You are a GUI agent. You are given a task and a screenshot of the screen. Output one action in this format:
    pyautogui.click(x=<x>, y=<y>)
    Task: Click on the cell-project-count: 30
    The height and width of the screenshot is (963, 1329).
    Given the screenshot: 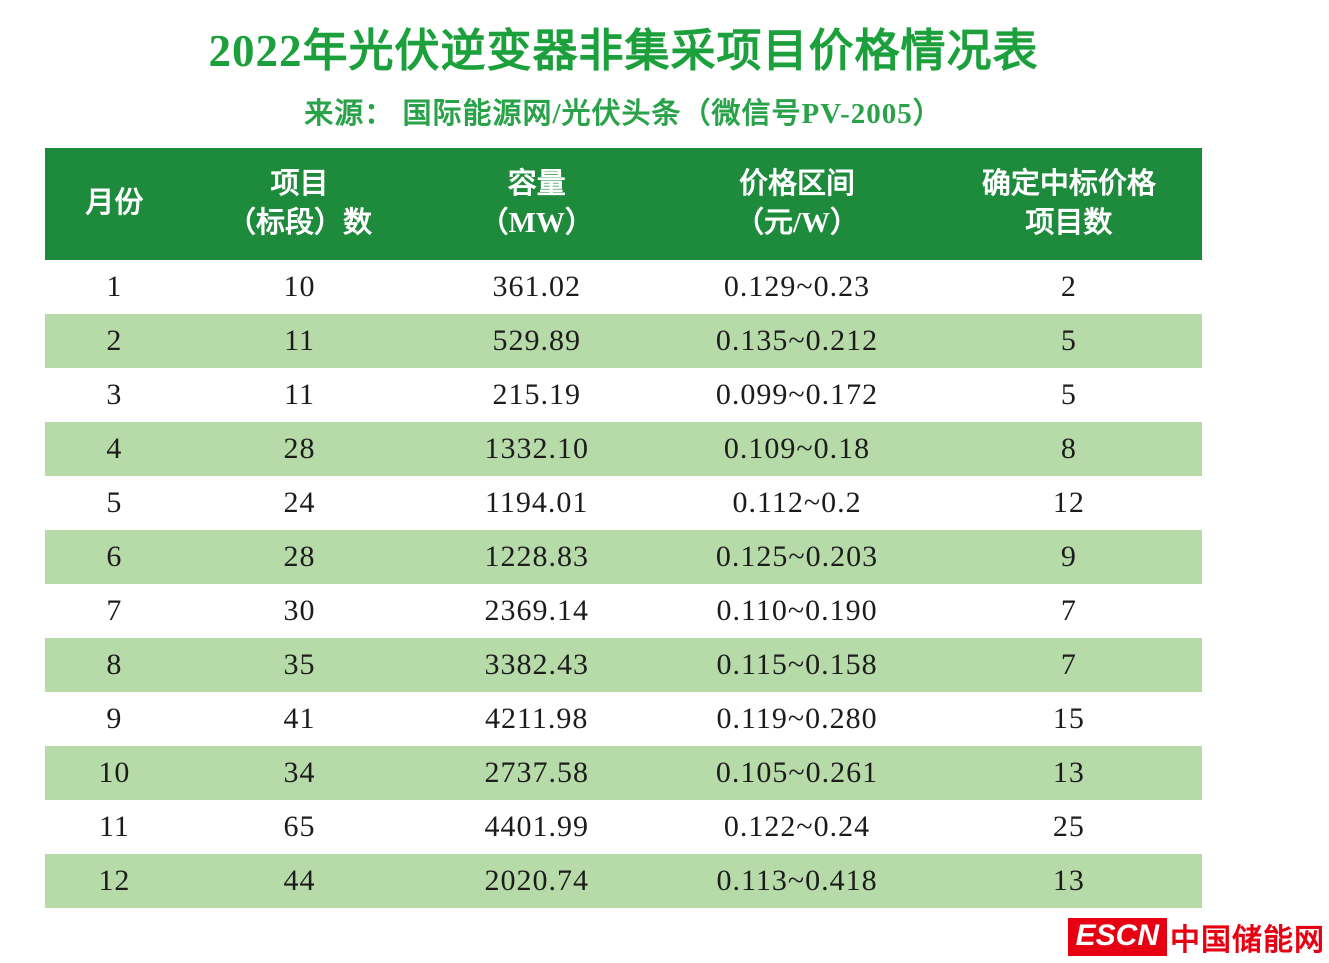 What is the action you would take?
    pyautogui.click(x=299, y=610)
    